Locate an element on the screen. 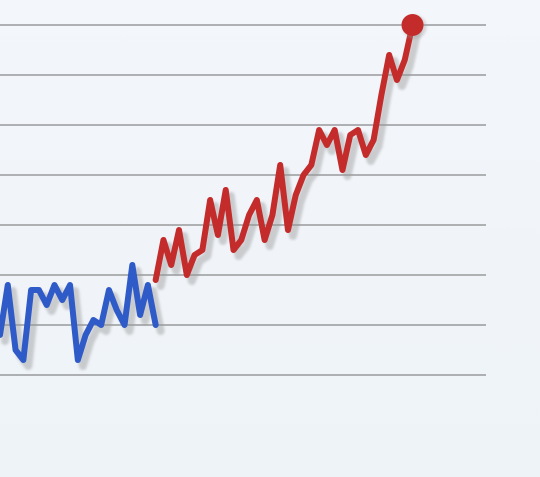 The image size is (540, 477). markers is located at coordinates (414, 26).